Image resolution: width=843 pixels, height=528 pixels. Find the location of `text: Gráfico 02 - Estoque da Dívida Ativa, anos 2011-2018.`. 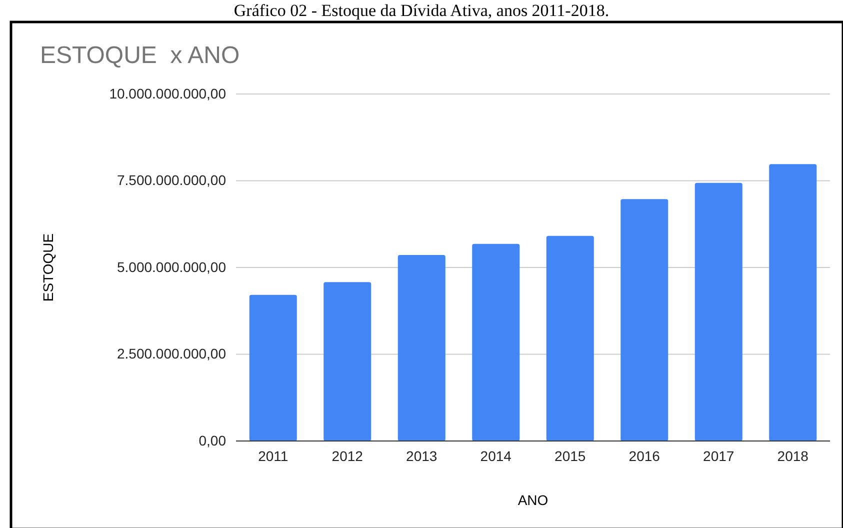

text: Gráfico 02 - Estoque da Dívida Ativa, anos 2011-2018. is located at coordinates (422, 10).